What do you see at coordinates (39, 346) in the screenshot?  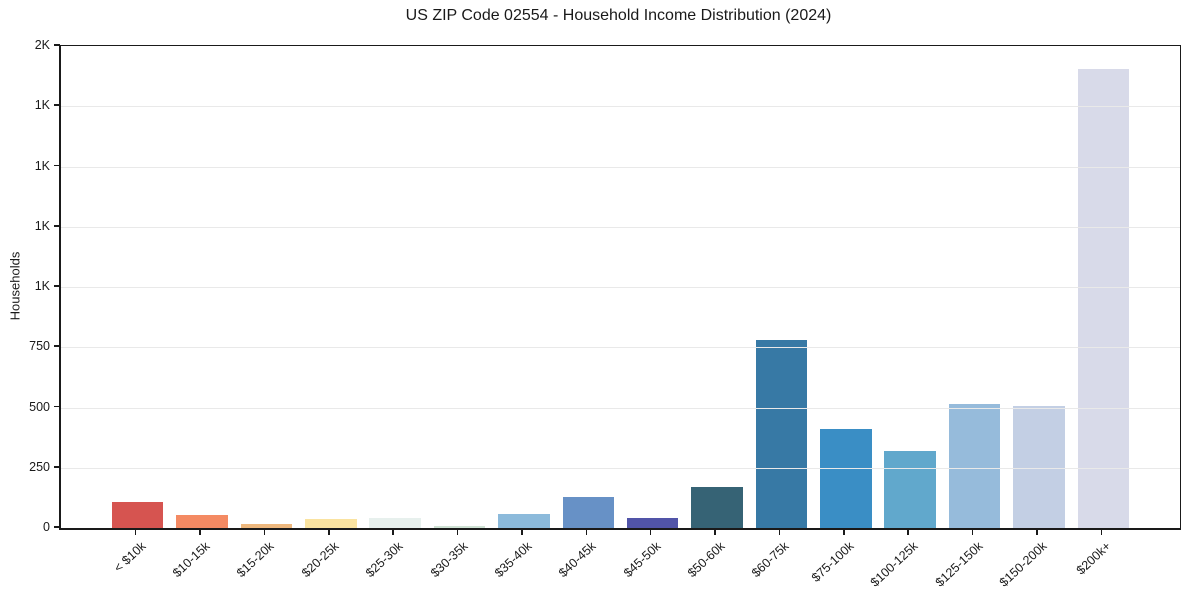 I see `y-tick-label: 750` at bounding box center [39, 346].